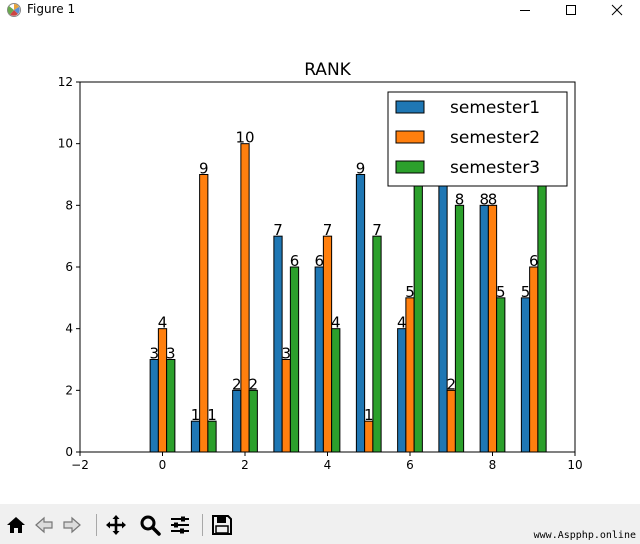  Describe the element at coordinates (493, 465) in the screenshot. I see `x-tick-label: 8` at that location.